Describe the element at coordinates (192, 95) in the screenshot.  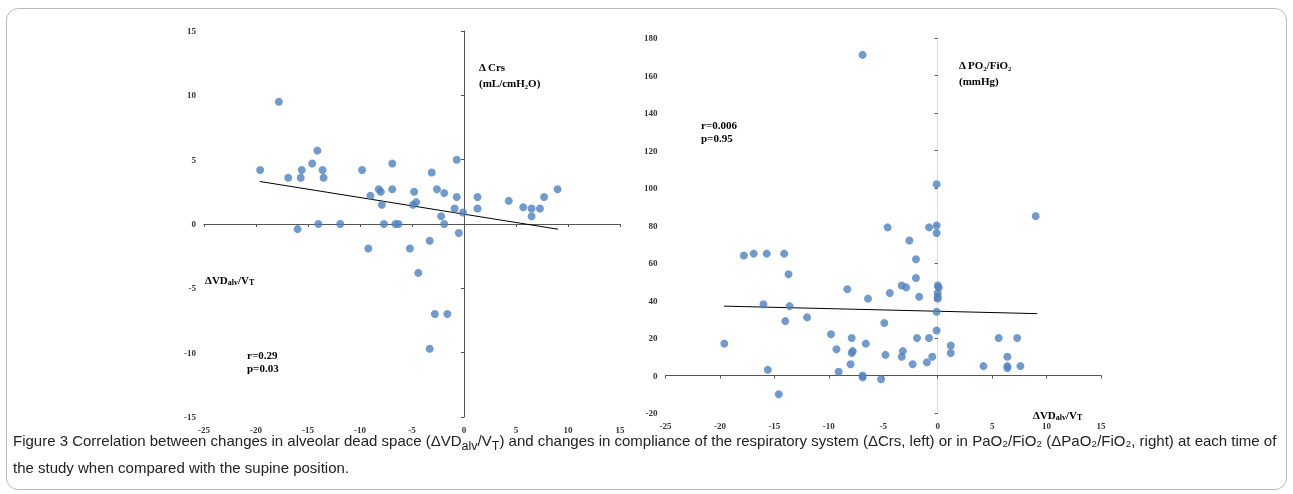
I see `y-tick-label: 10` at that location.